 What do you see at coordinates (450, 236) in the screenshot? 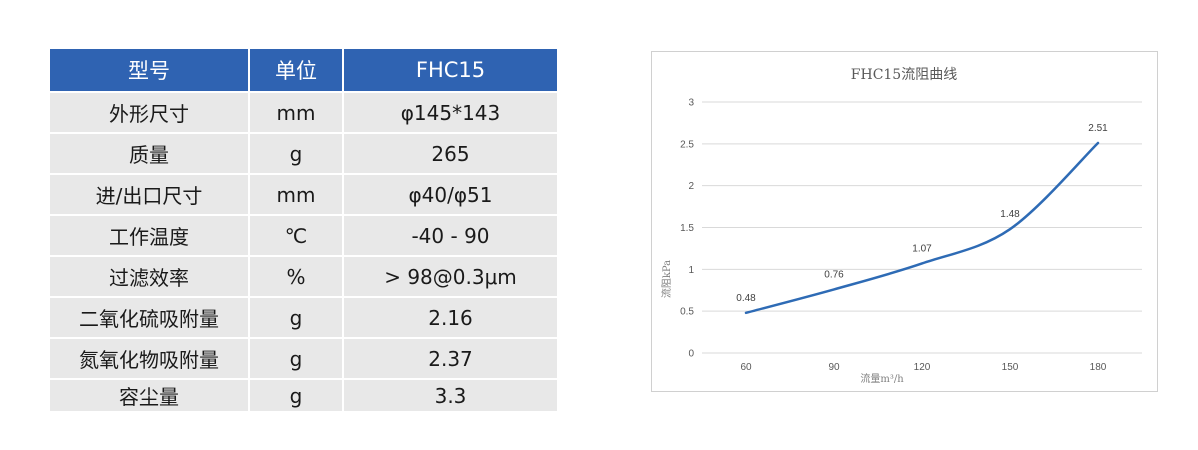
I see `row-value: -40 - 90` at bounding box center [450, 236].